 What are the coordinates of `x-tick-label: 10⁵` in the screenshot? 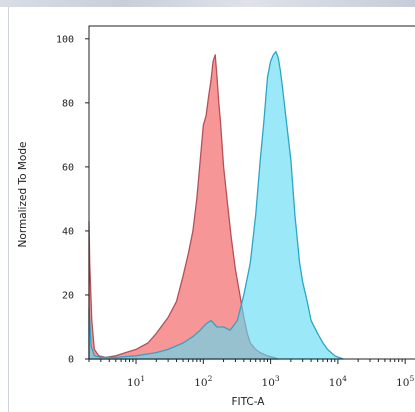 It's located at (405, 381).